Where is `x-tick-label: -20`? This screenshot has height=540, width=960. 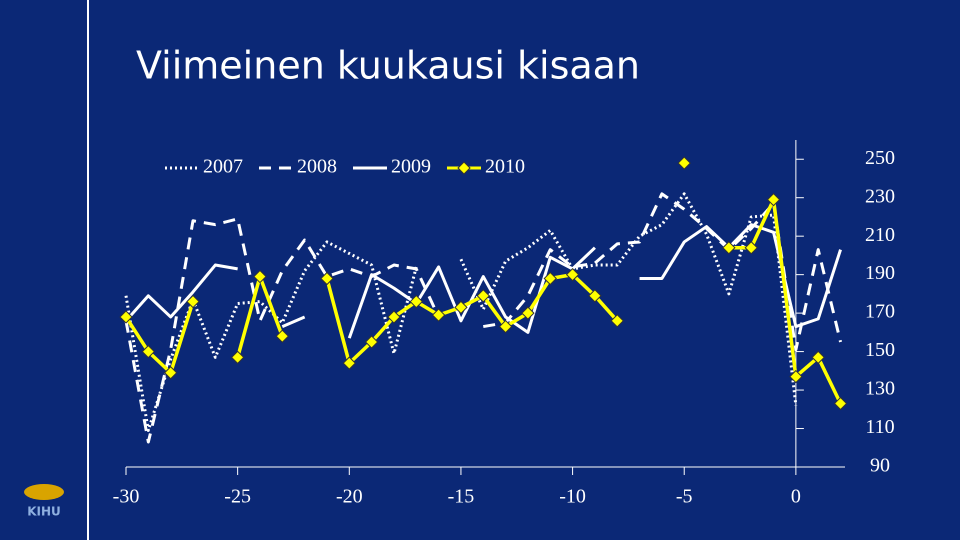
x-tick-label: -20 is located at coordinates (349, 497).